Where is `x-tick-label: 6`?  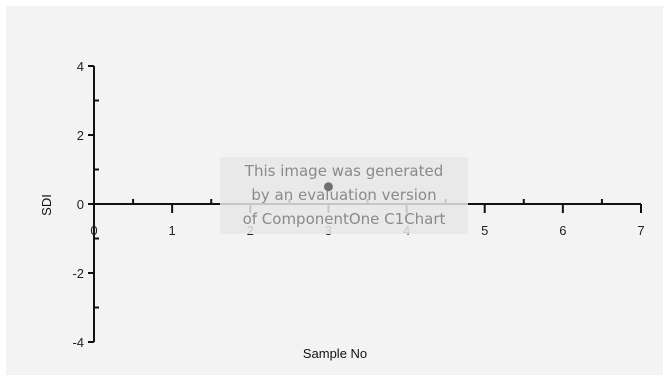
x-tick-label: 6 is located at coordinates (562, 230).